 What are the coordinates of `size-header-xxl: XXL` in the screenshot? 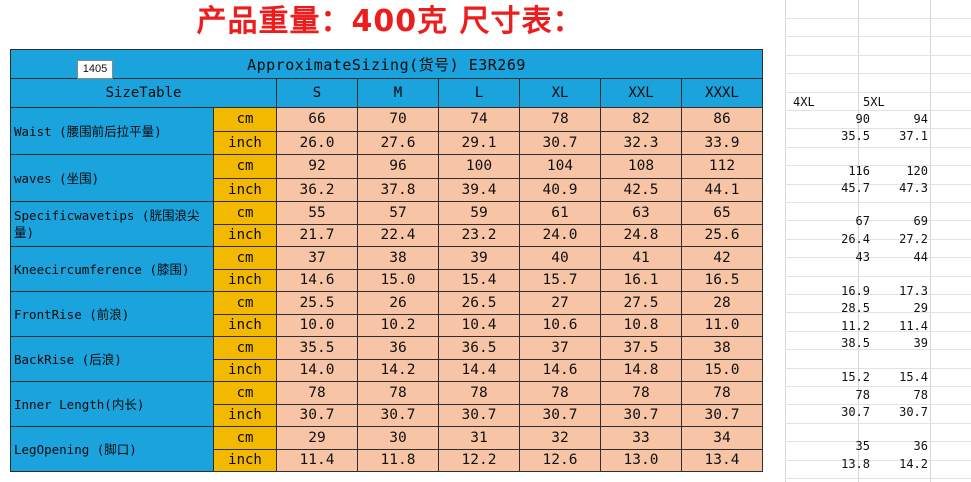 It's located at (641, 93).